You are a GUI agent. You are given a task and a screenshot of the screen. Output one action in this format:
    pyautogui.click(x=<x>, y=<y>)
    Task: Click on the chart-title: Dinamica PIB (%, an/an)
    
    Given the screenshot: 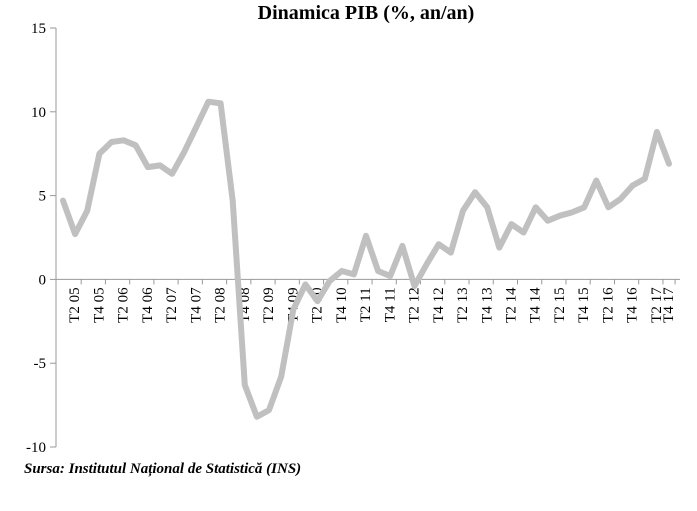 What is the action you would take?
    pyautogui.click(x=366, y=13)
    